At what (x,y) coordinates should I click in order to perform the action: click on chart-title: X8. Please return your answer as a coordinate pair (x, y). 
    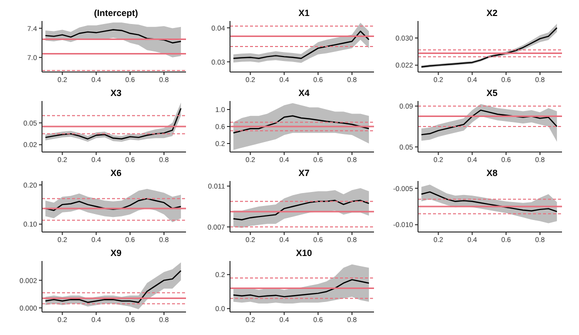
    Looking at the image, I should click on (491, 173).